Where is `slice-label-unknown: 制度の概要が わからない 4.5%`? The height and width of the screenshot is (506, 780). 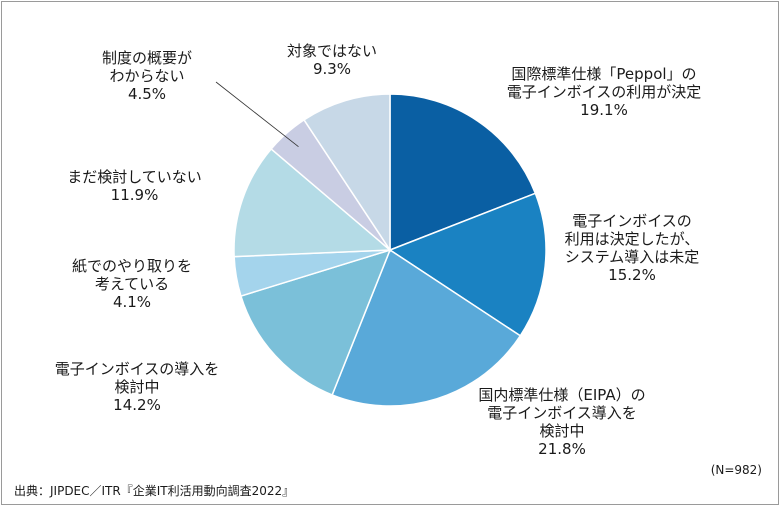 slice-label-unknown: 制度の概要が わからない 4.5% is located at coordinates (146, 76).